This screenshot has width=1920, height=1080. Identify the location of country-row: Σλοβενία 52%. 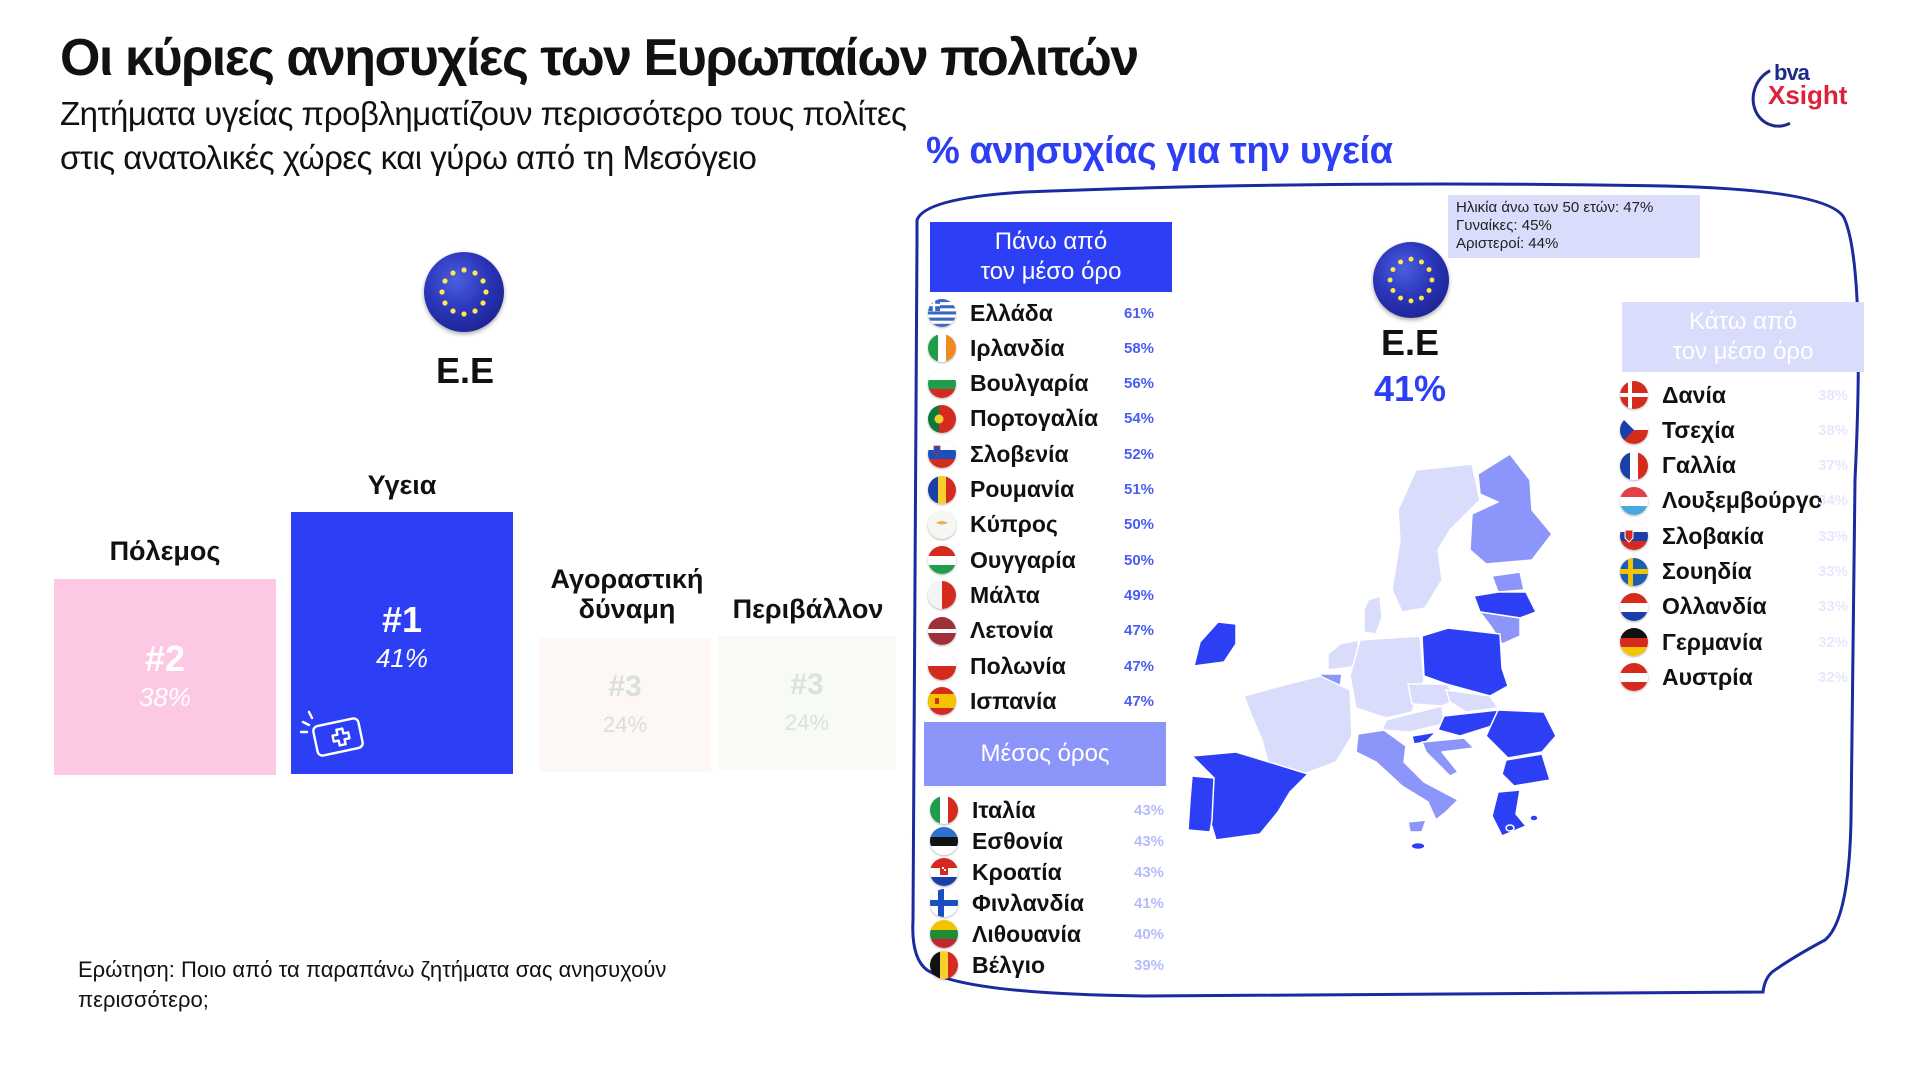
(1056, 454).